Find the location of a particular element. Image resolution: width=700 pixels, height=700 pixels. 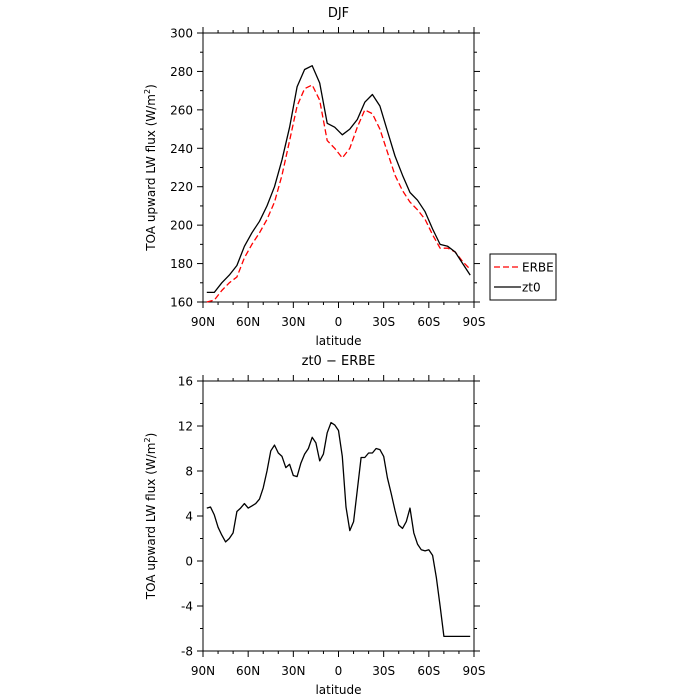

y-tick-label: 300 is located at coordinates (181, 34).